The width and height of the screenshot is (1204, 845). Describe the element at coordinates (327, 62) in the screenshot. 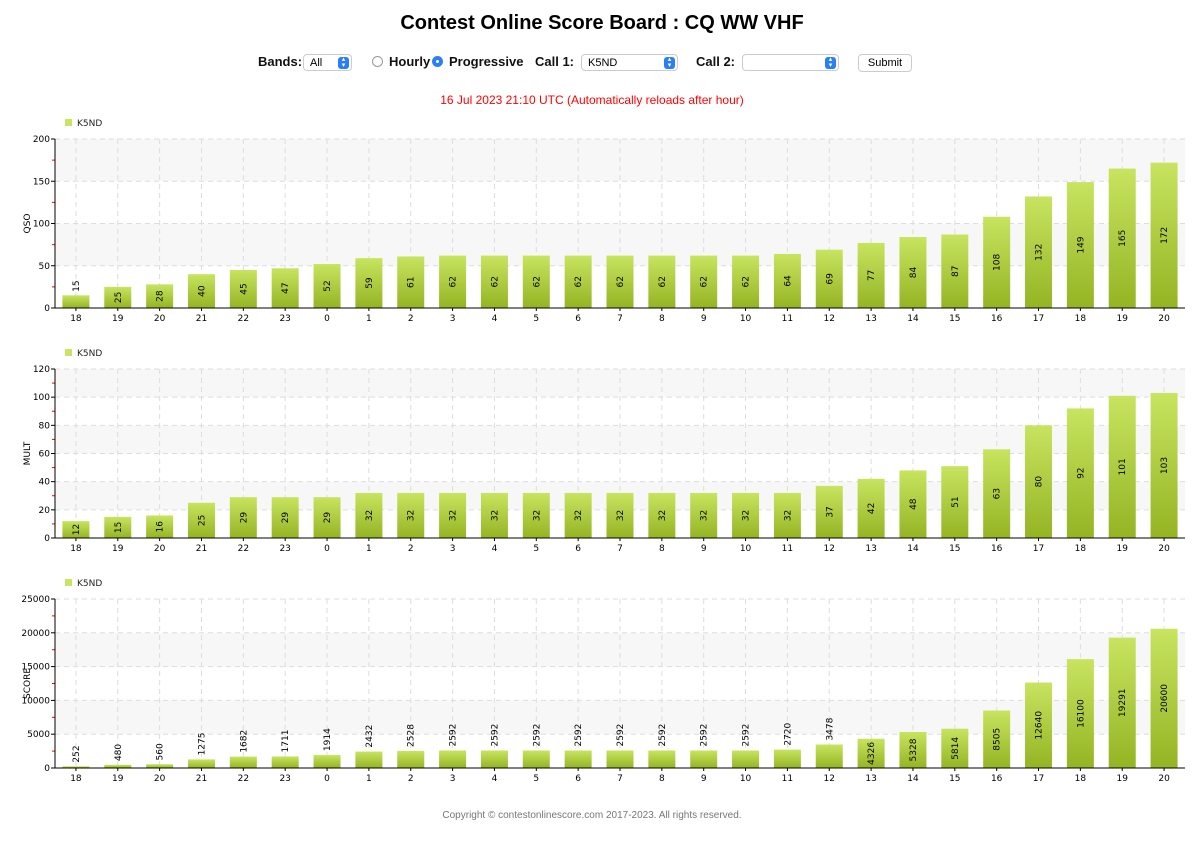

I see `bands-select: All ▴ ▾` at that location.